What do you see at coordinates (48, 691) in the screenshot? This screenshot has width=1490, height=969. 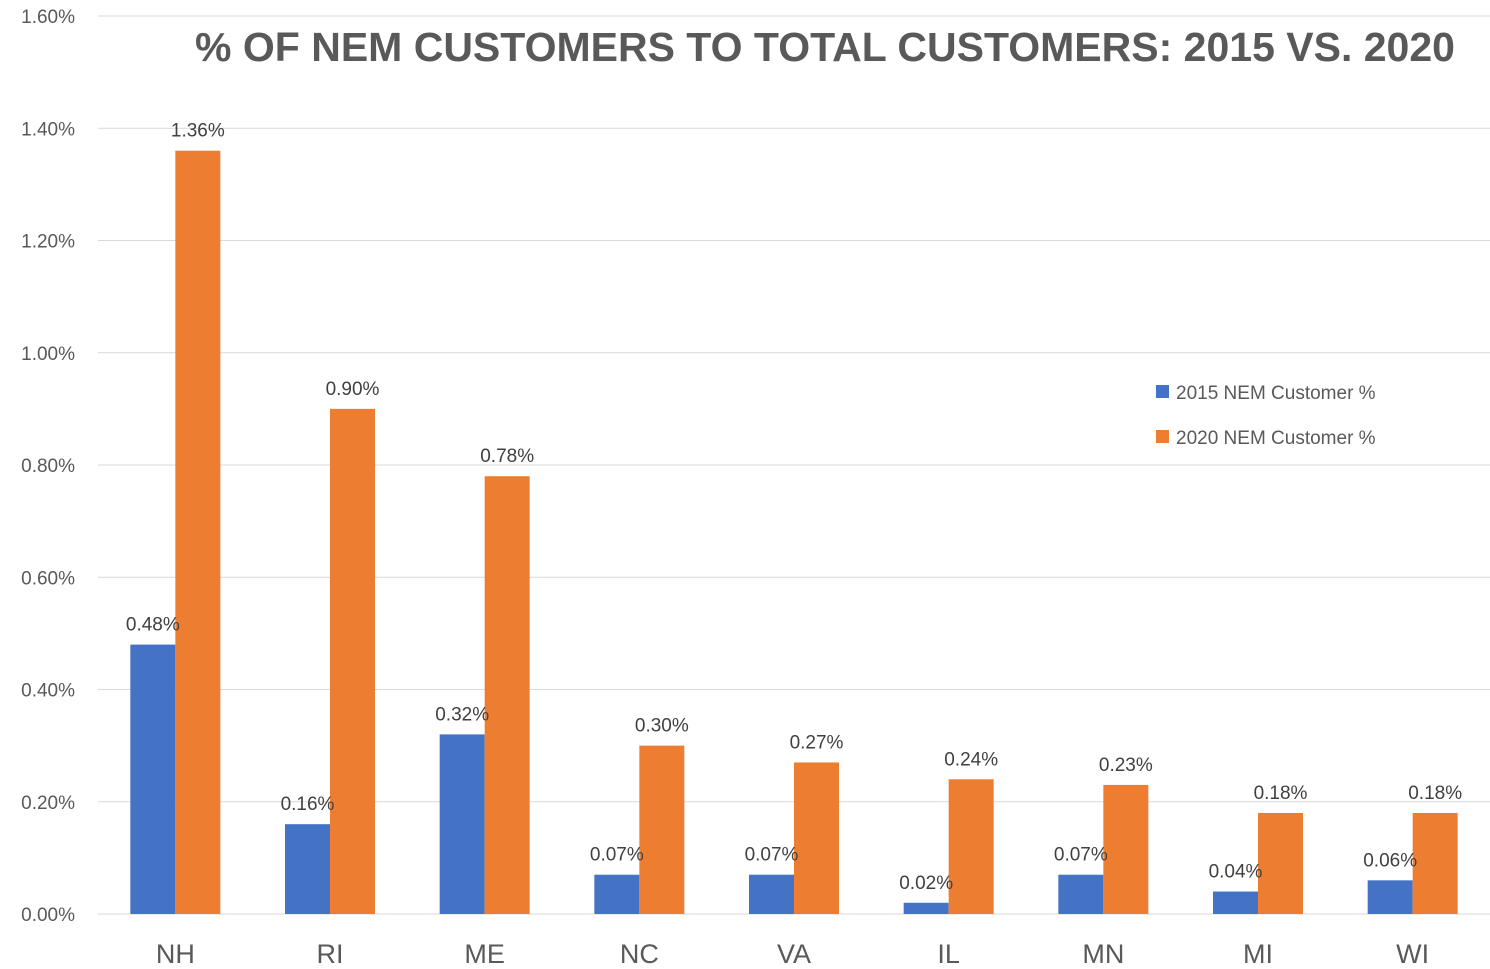 I see `y-tick-label: 0.40%` at bounding box center [48, 691].